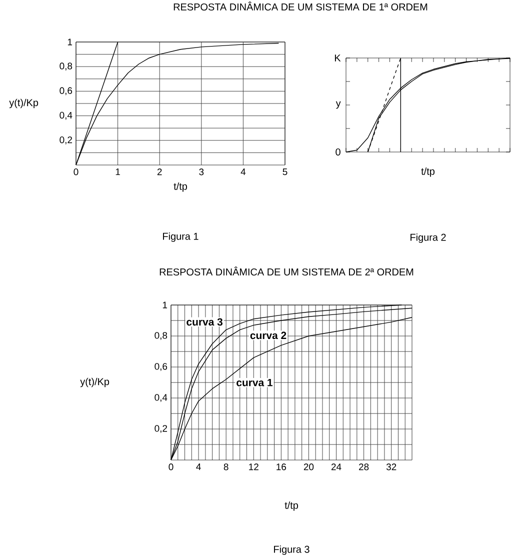  What do you see at coordinates (281, 467) in the screenshot?
I see `x-tick-label: 16` at bounding box center [281, 467].